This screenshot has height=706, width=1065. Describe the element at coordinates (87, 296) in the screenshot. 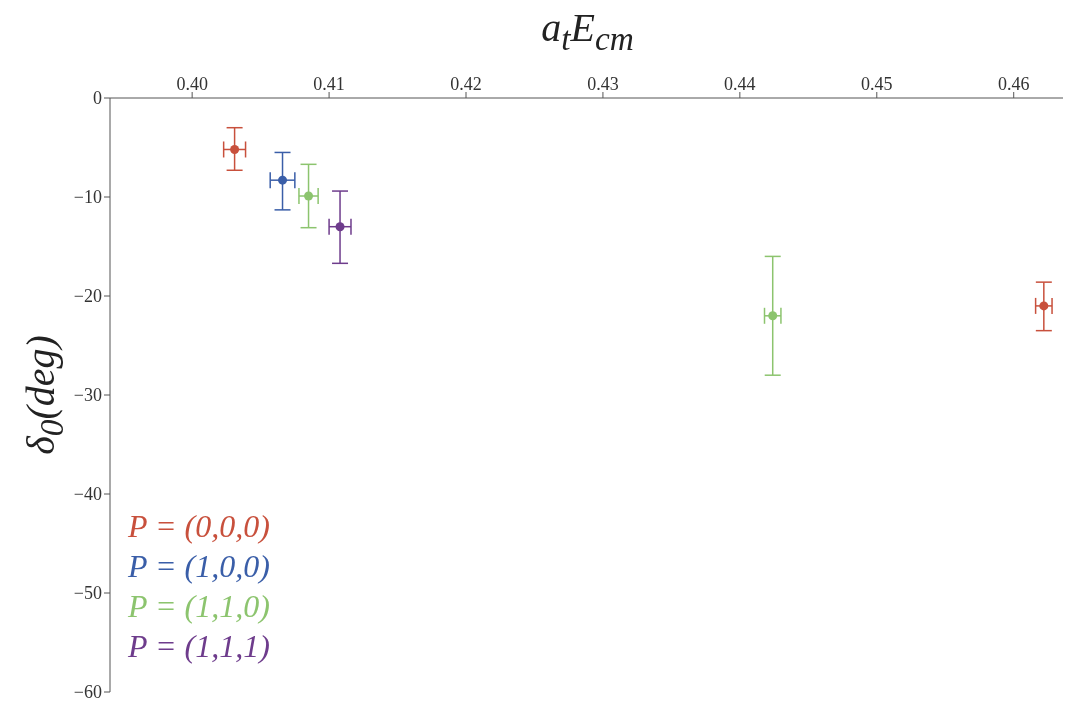

I see `y-tick-label: −20` at that location.